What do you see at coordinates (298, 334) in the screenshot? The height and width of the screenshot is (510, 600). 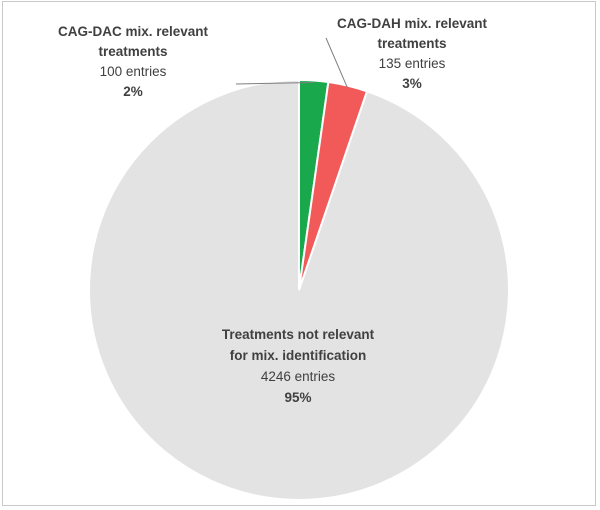 I see `label-not-relevant-line1: Treatments not relevant` at bounding box center [298, 334].